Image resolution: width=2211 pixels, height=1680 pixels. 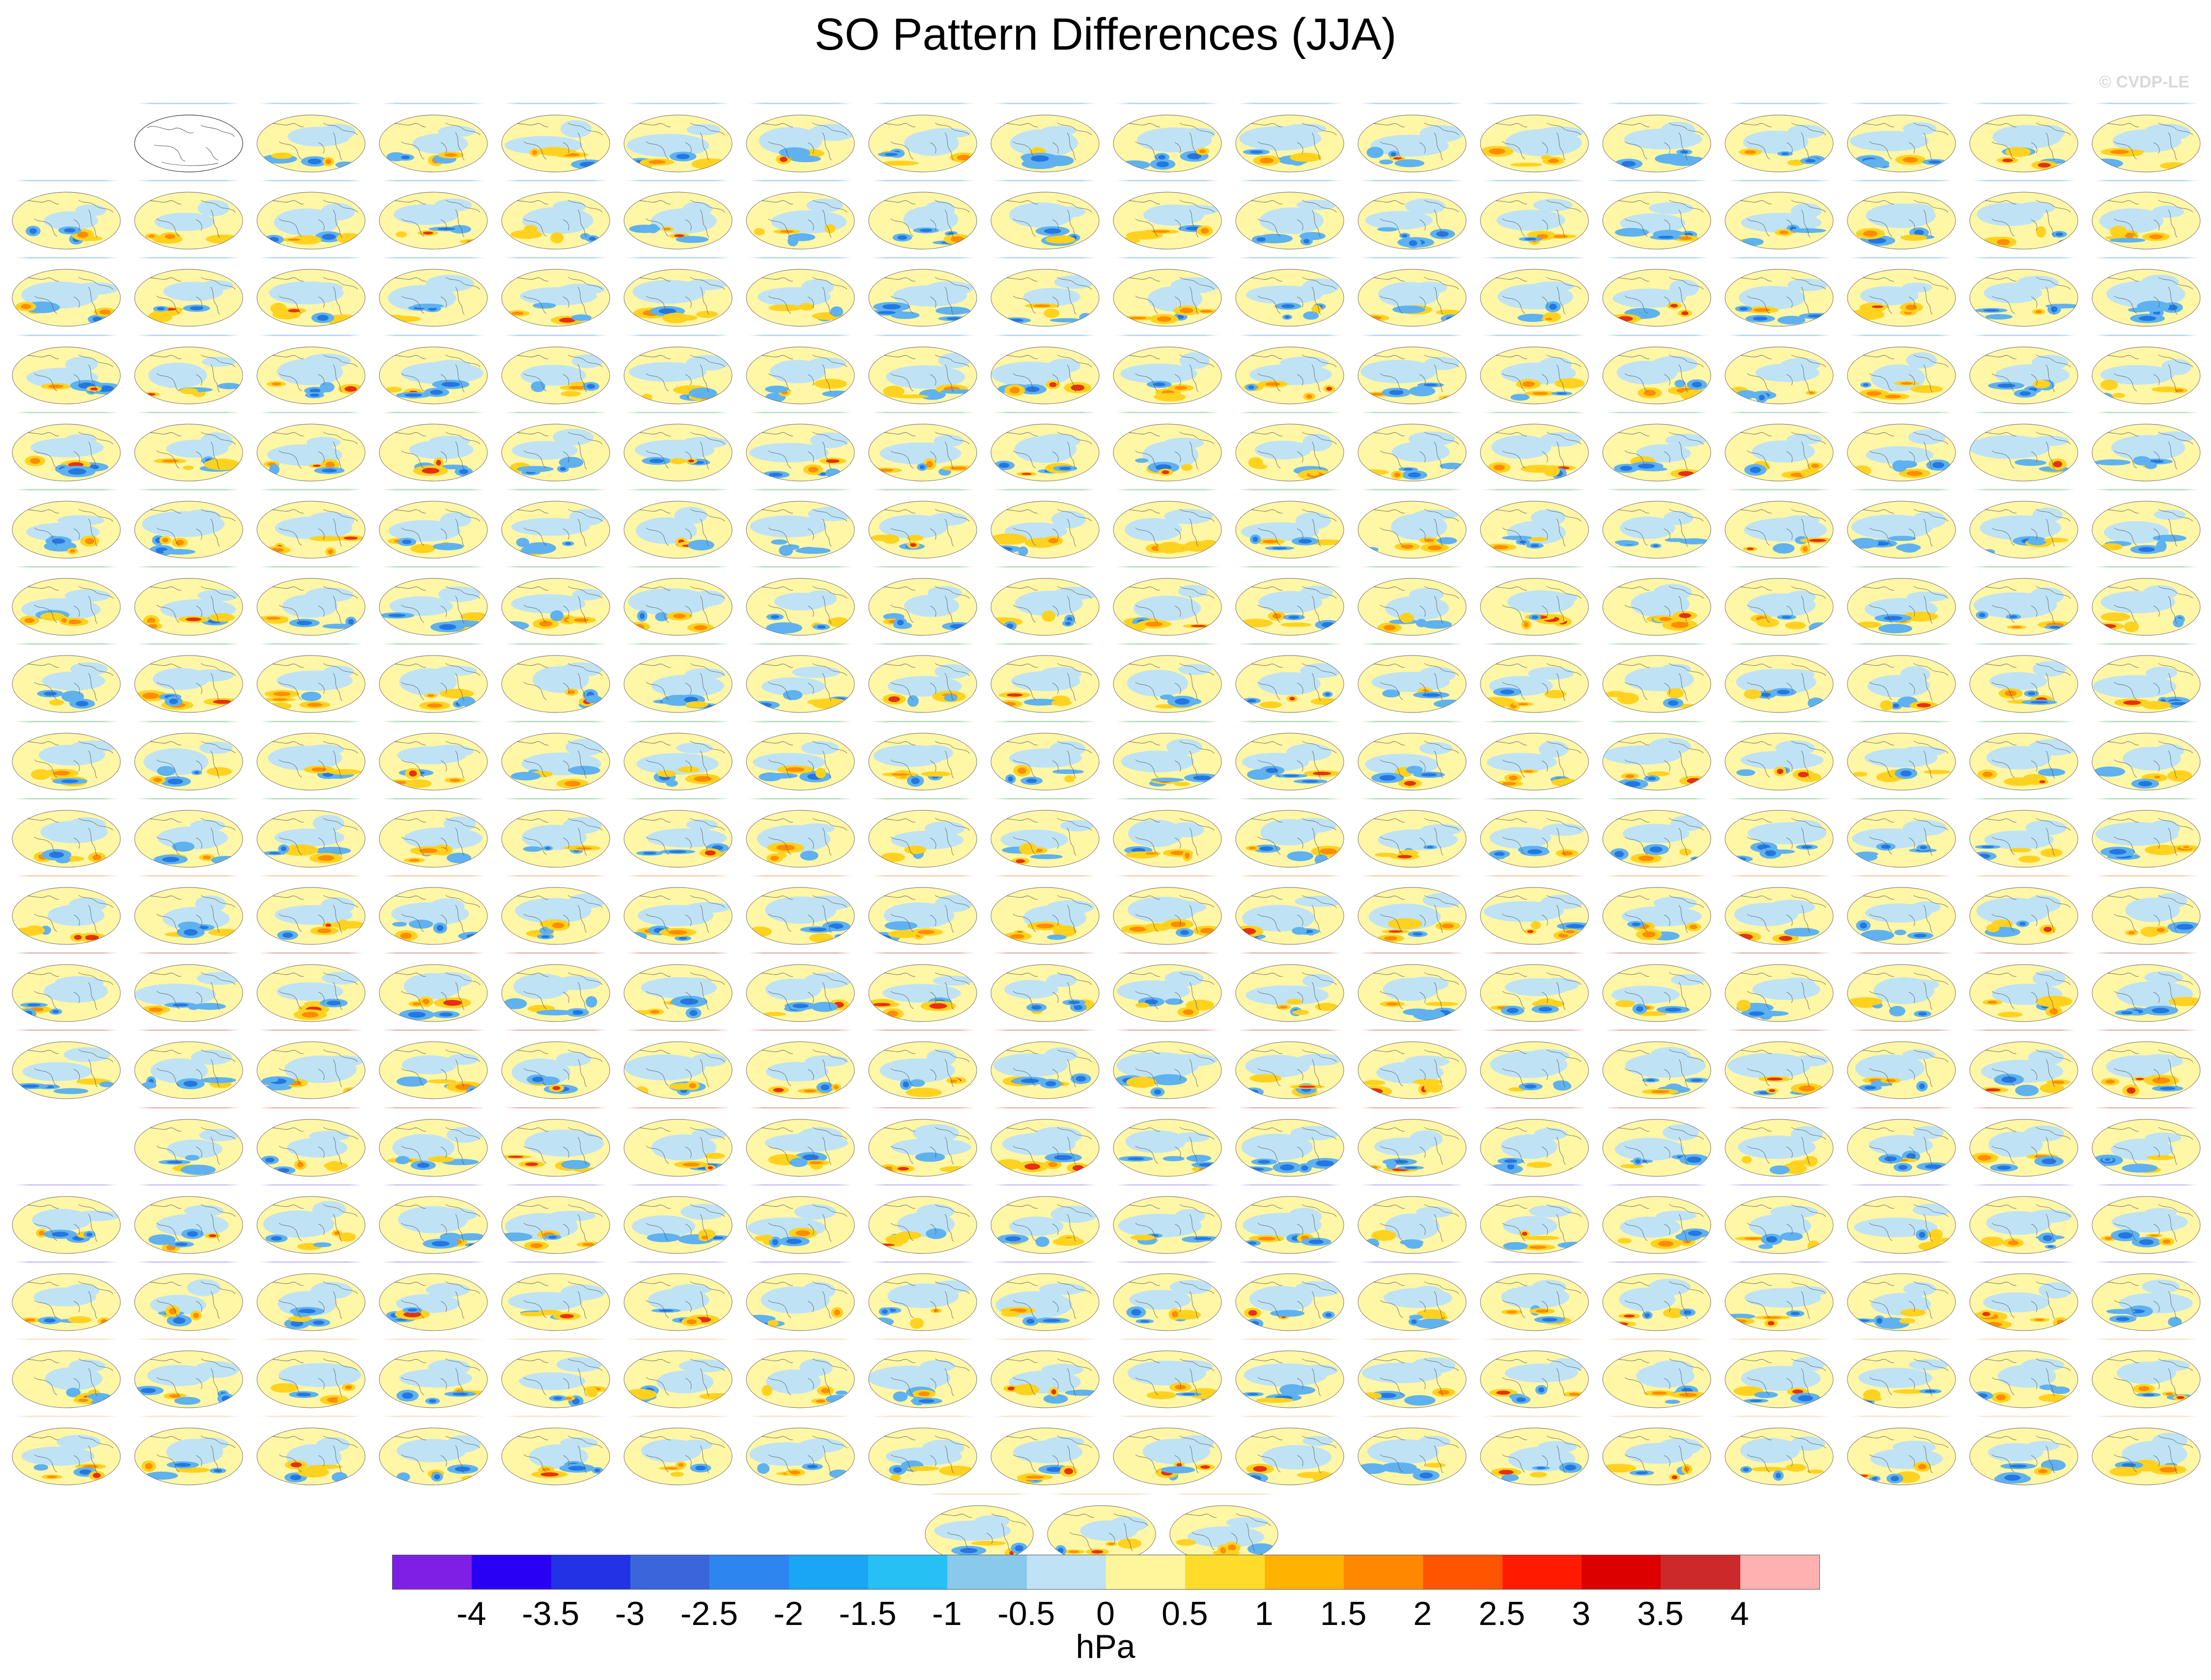 What do you see at coordinates (188, 137) in the screenshot?
I see `reference-map-panel` at bounding box center [188, 137].